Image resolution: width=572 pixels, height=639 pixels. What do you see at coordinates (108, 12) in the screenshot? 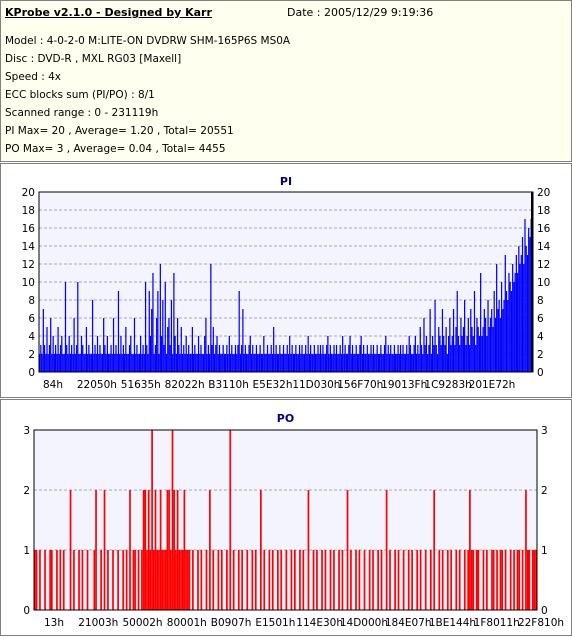
I see `app-title: KProbe v2.1.0 - Designed by Karr` at bounding box center [108, 12].